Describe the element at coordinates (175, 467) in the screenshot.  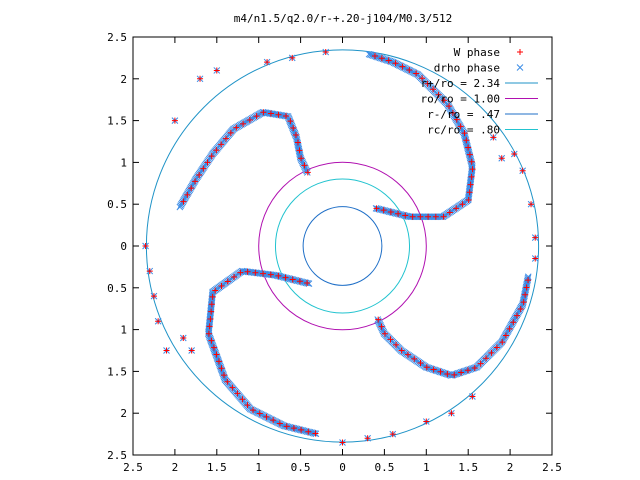
I see `x-tick-label: 2` at that location.